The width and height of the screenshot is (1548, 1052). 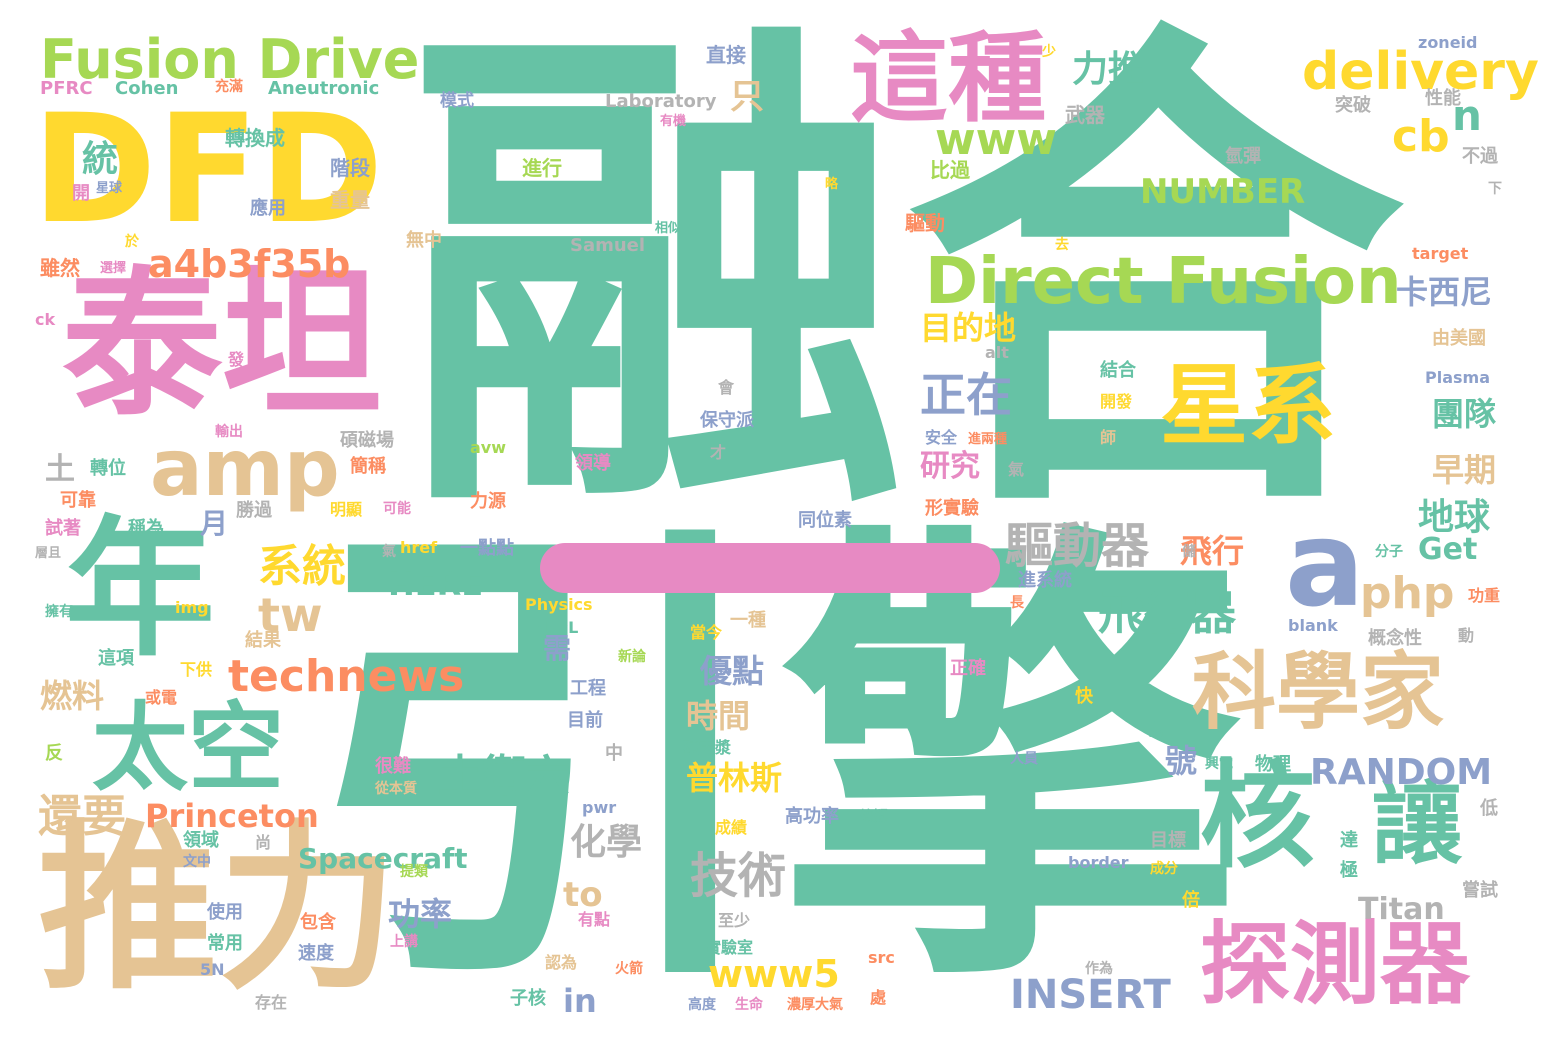 I want to click on word-plasma: Plasma, so click(x=1457, y=377).